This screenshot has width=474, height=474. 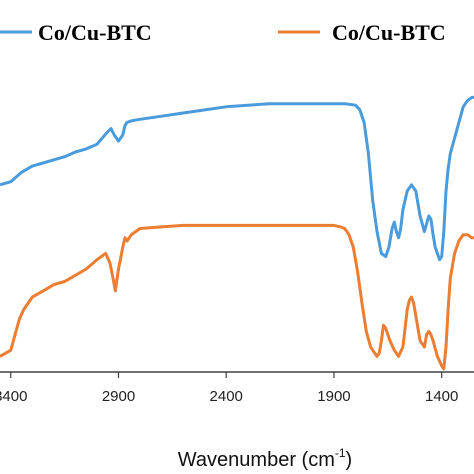 I want to click on x-axis-title: Wavenumber (cm-1), so click(x=265, y=458).